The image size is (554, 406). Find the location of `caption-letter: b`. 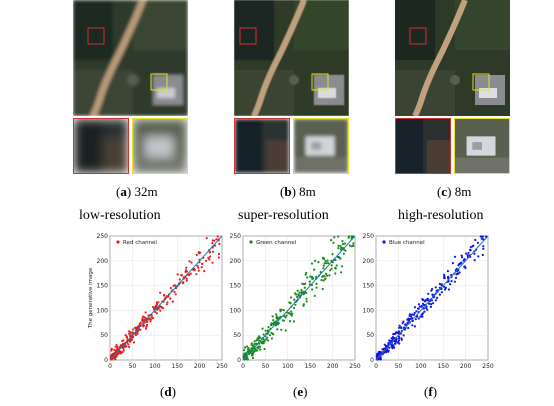

caption-letter: b is located at coordinates (288, 191).